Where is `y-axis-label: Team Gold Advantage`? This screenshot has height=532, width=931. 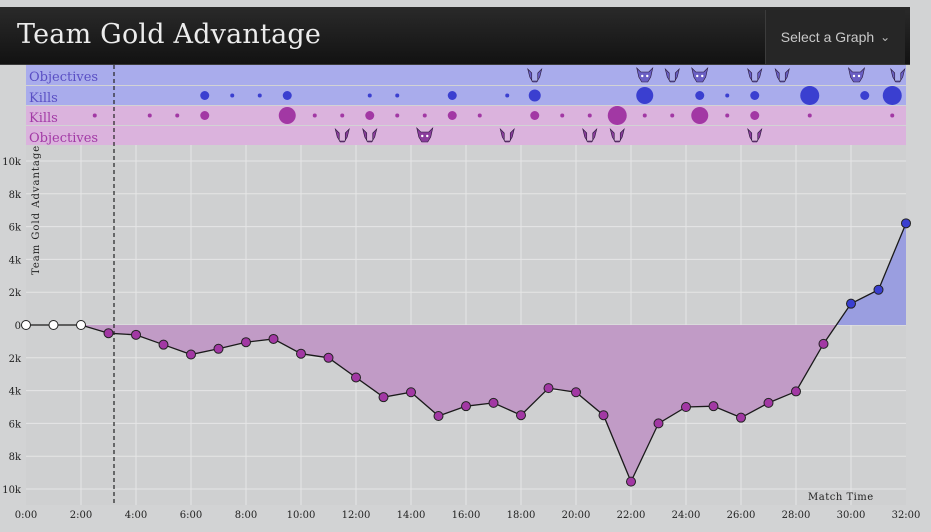
y-axis-label: Team Gold Advantage is located at coordinates (36, 210).